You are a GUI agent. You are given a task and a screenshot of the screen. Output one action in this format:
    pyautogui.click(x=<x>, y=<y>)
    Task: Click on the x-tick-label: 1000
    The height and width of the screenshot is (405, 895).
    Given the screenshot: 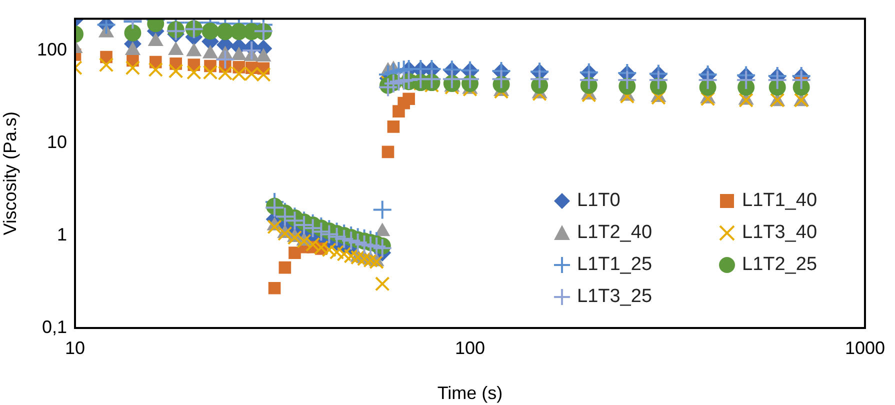 What is the action you would take?
    pyautogui.click(x=864, y=348)
    